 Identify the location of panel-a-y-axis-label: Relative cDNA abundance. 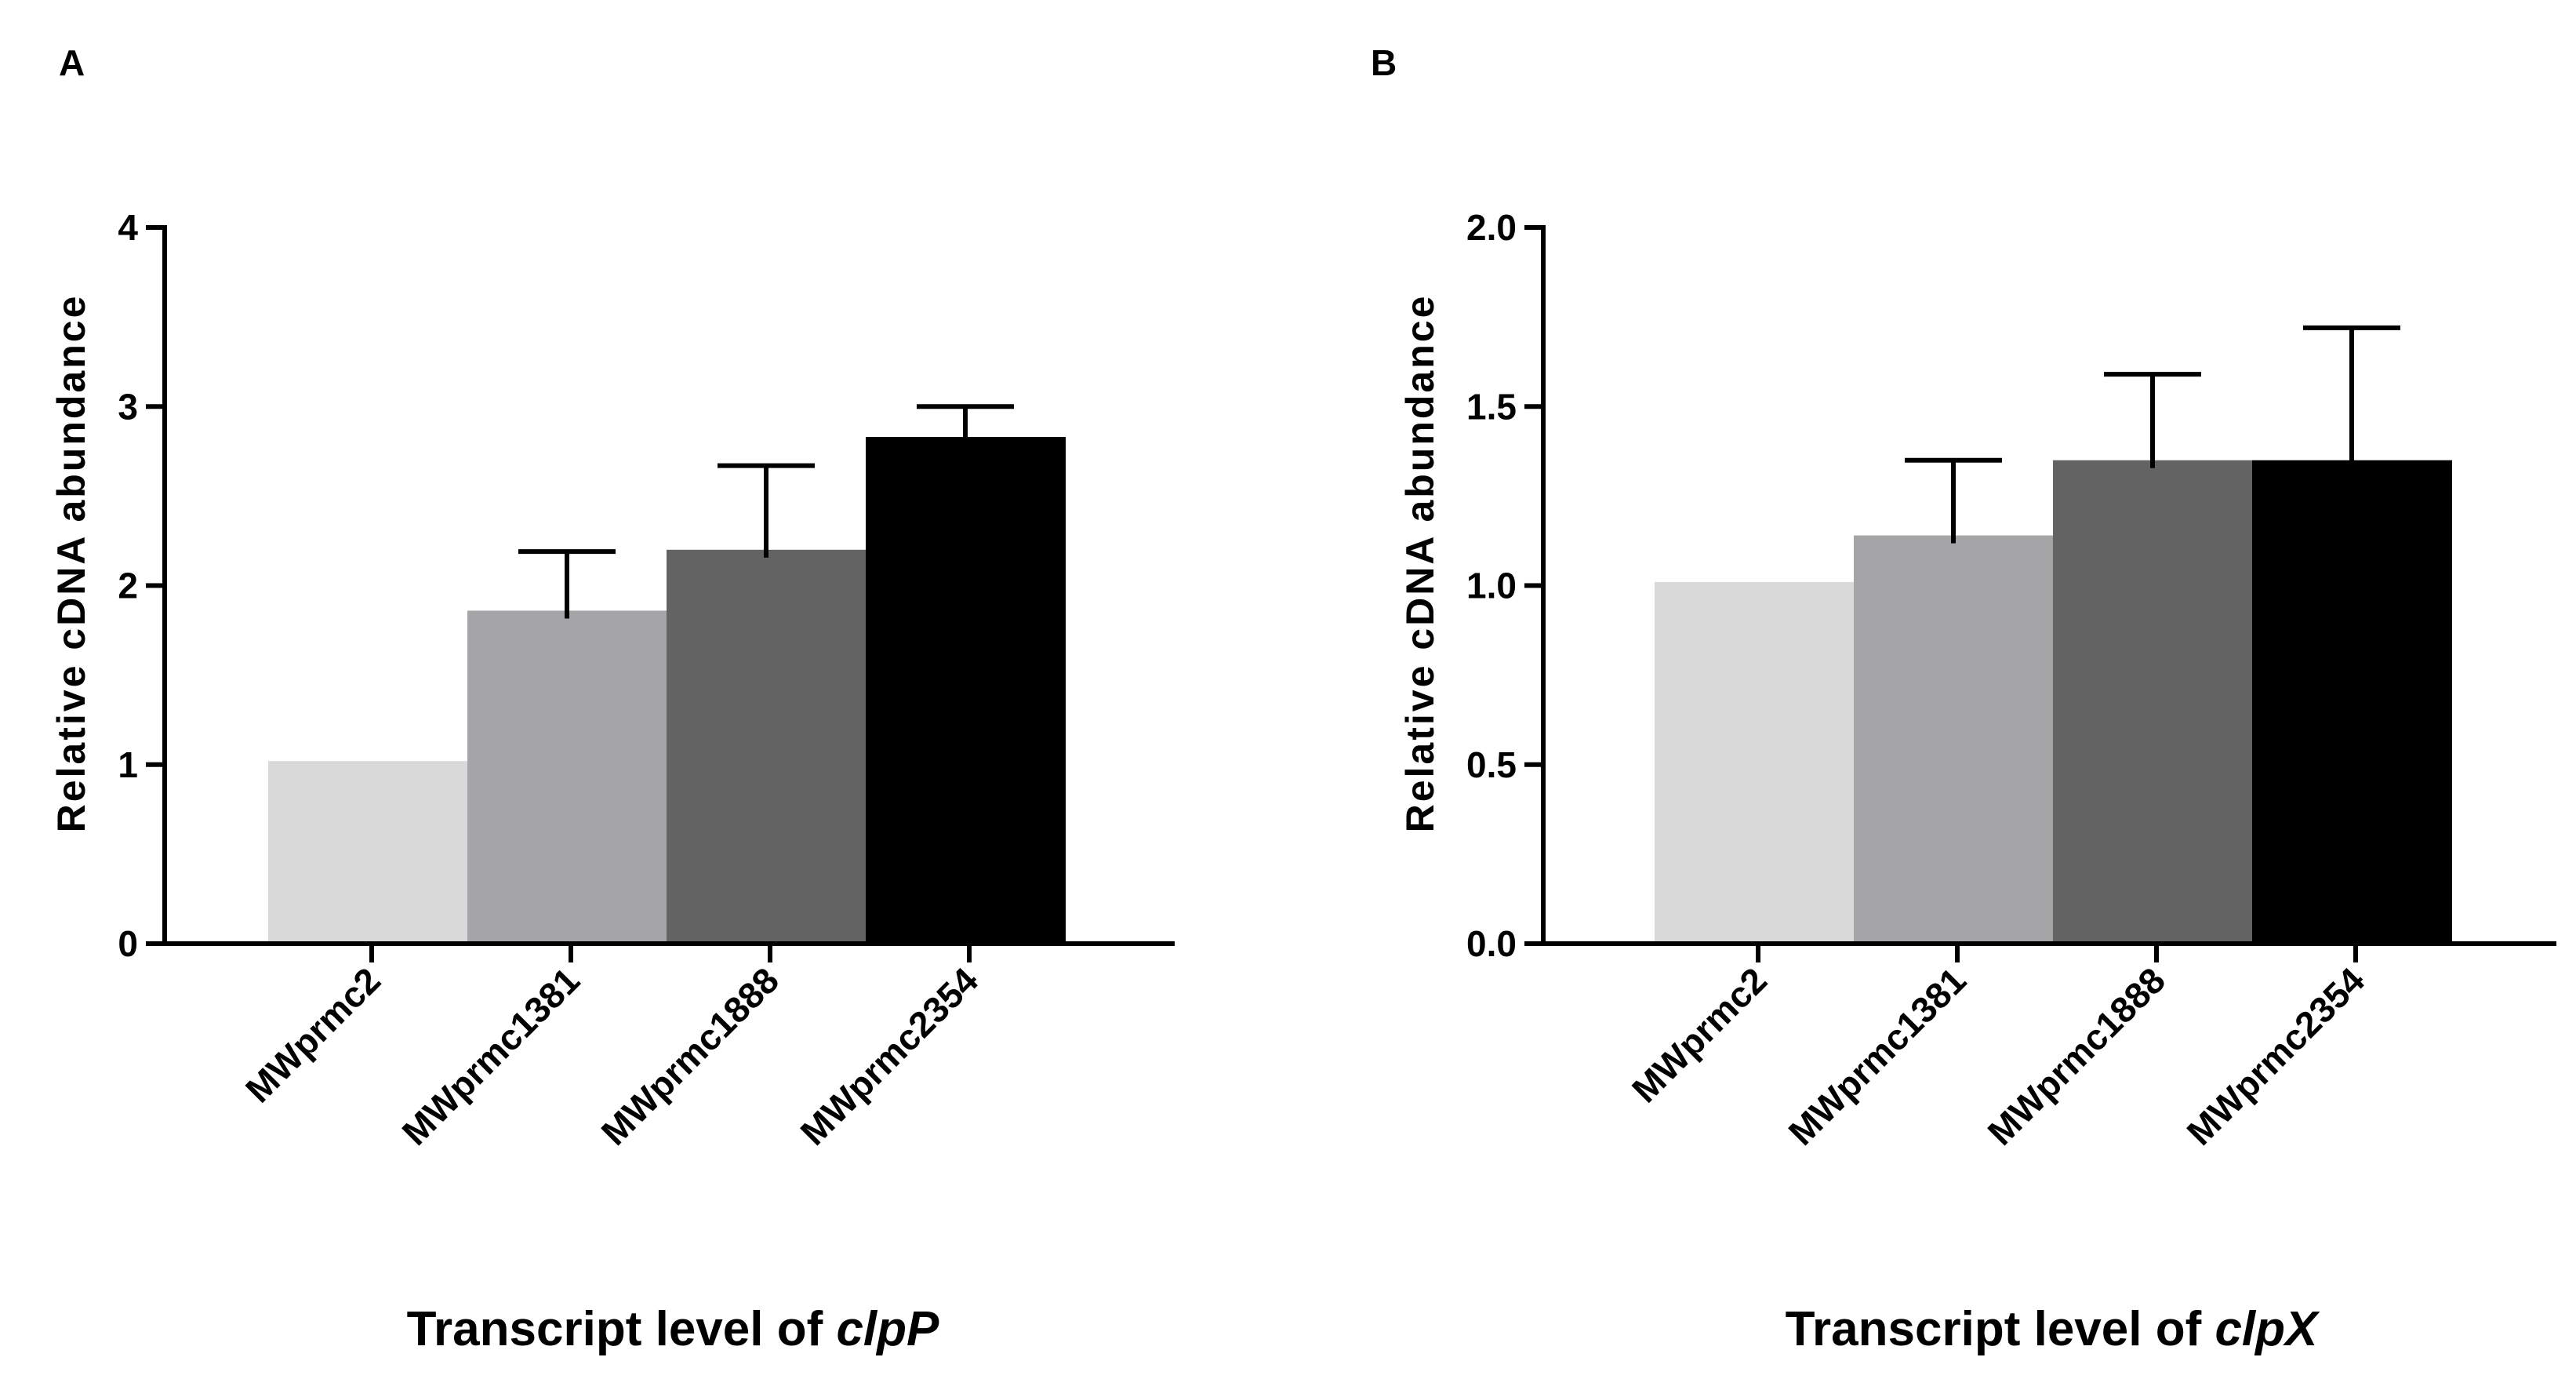
(71, 564).